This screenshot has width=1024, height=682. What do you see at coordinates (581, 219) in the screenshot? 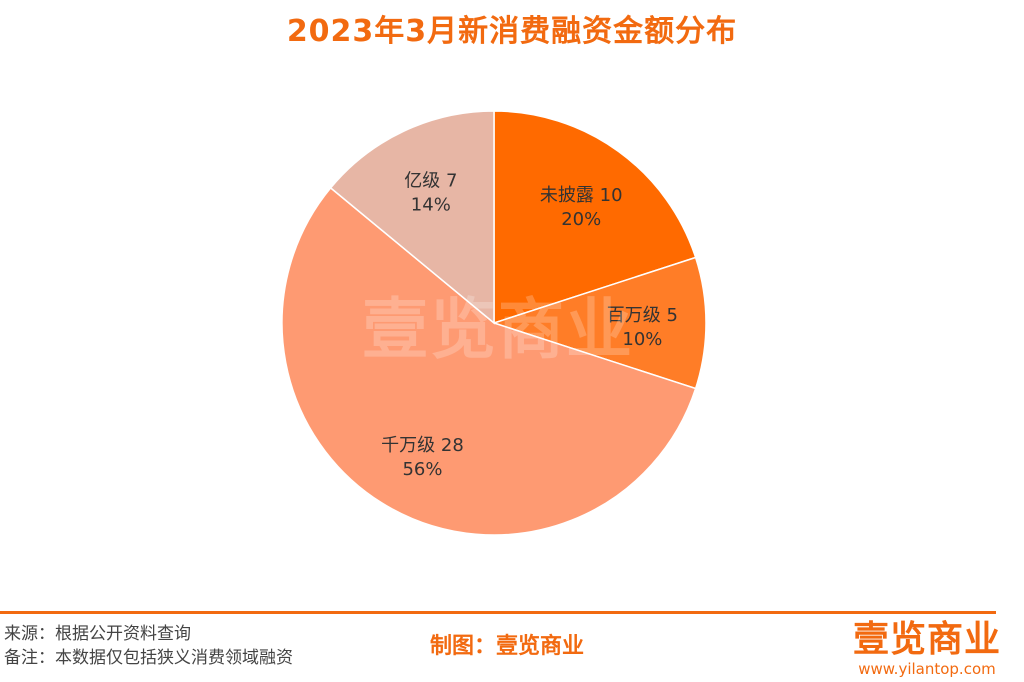
I see `slice-percent-0: 20%` at bounding box center [581, 219].